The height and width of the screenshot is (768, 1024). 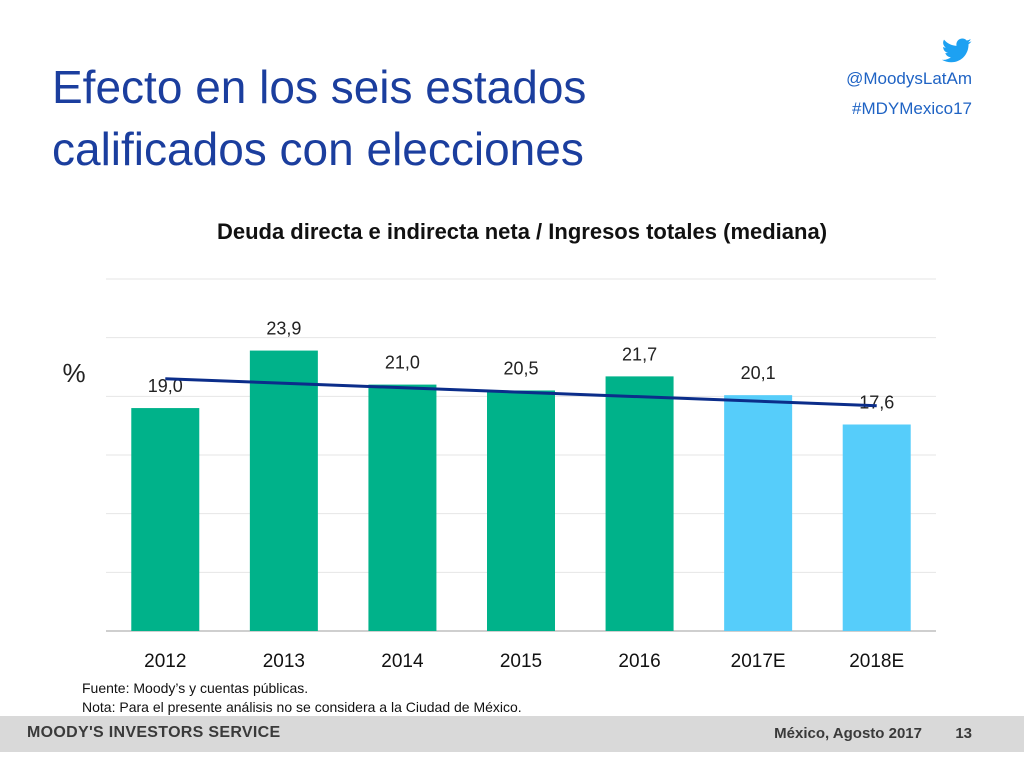 What do you see at coordinates (165, 519) in the screenshot?
I see `bar-2012` at bounding box center [165, 519].